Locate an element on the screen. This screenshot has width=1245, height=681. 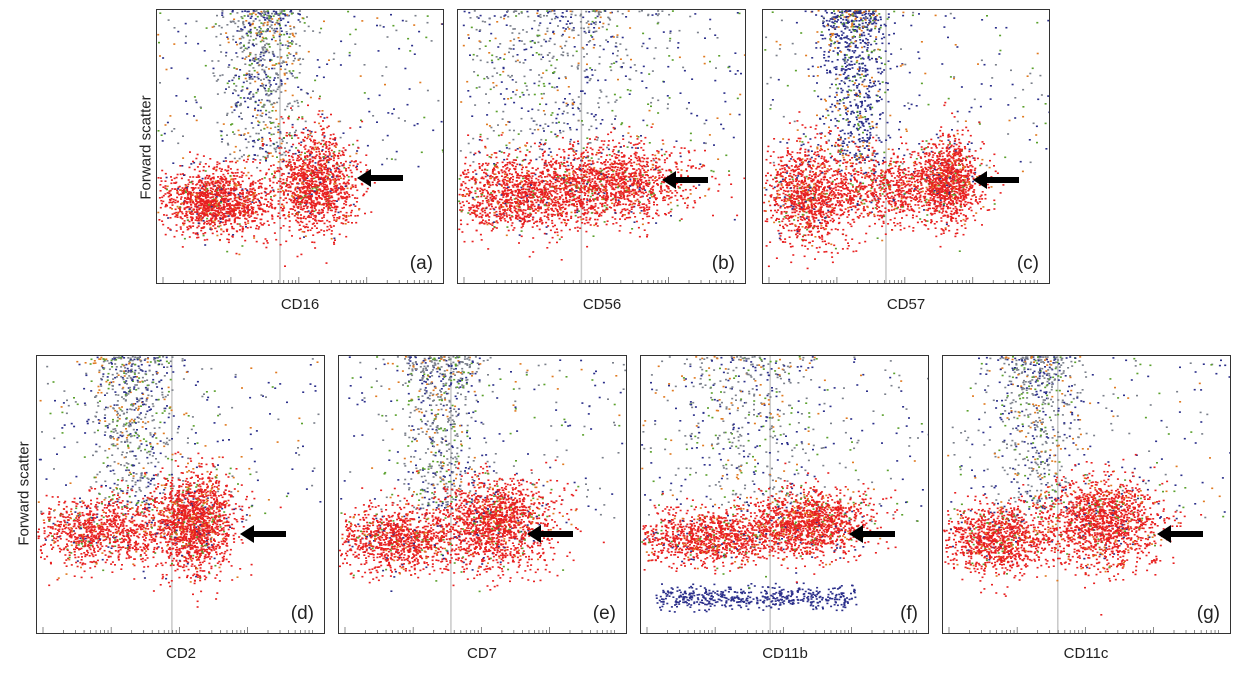
scatter-panel-a: (a) is located at coordinates (300, 146).